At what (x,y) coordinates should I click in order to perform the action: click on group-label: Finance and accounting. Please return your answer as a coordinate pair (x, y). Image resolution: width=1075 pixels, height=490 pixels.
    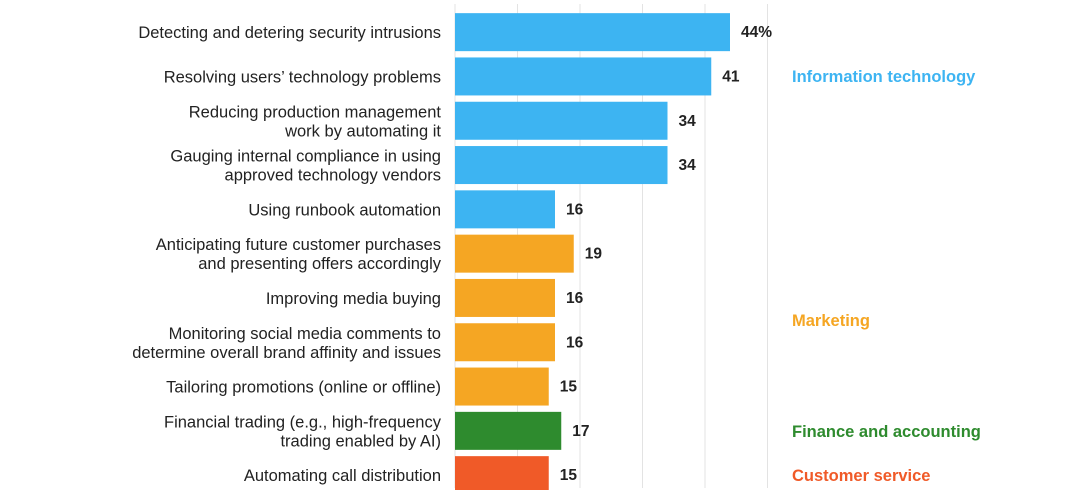
    Looking at the image, I should click on (886, 432).